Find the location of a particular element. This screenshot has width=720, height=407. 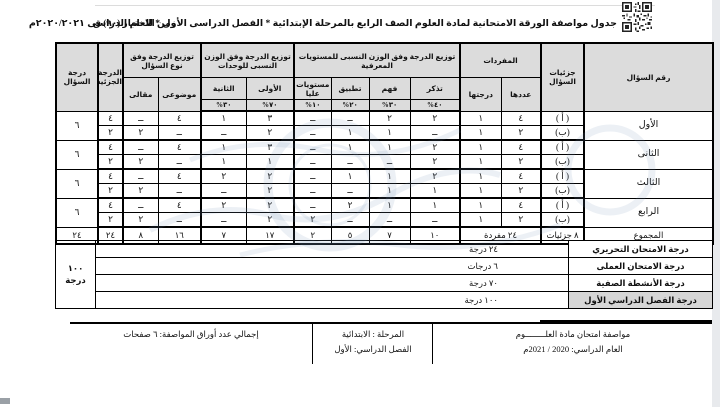

qr-code is located at coordinates (637, 17).